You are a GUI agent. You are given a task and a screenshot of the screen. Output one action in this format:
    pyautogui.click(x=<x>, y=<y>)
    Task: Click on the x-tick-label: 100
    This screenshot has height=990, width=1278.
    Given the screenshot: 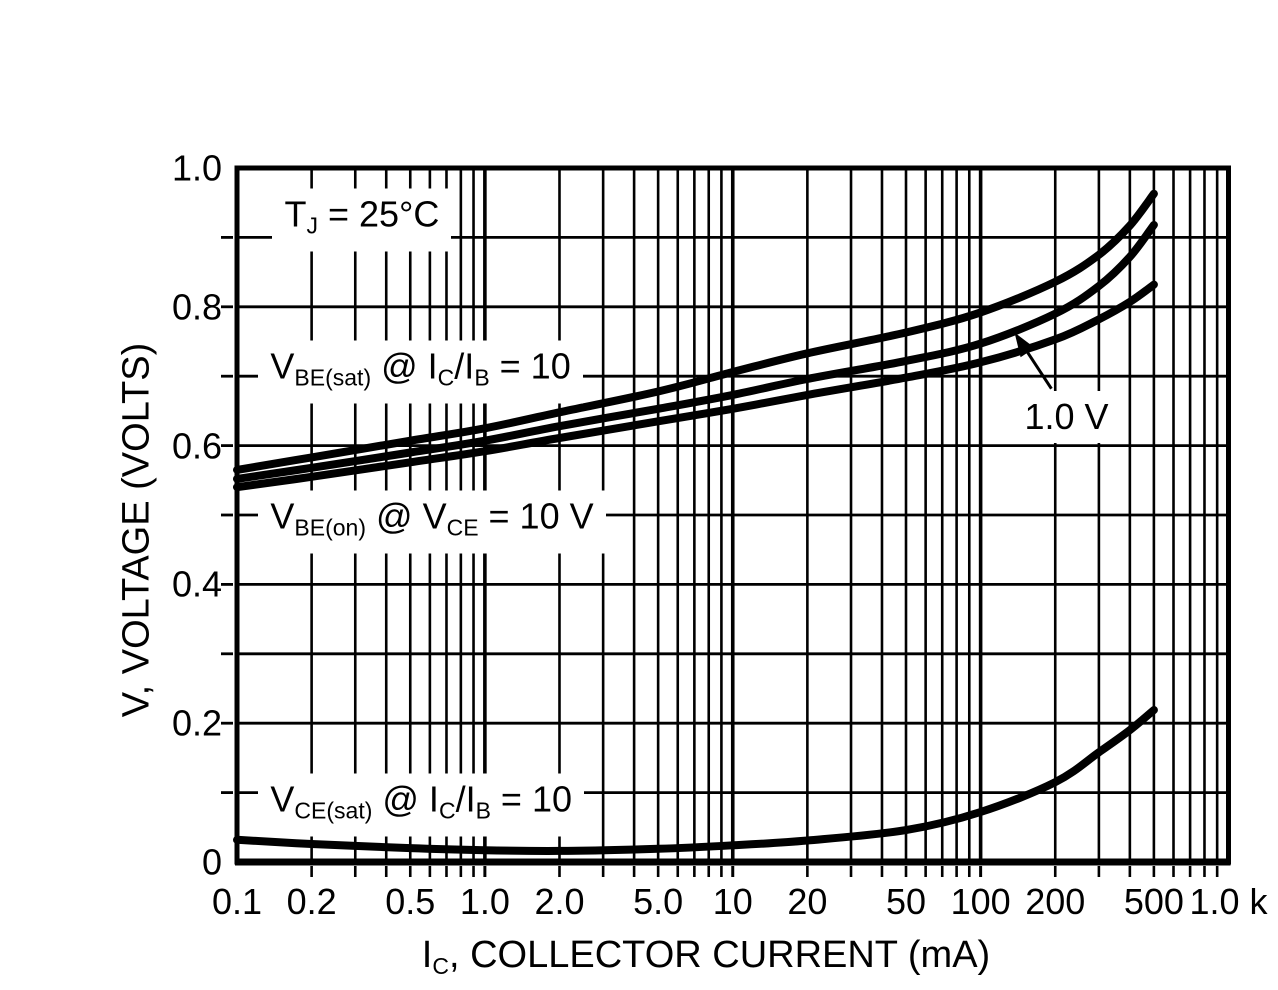 What is the action you would take?
    pyautogui.click(x=980, y=901)
    